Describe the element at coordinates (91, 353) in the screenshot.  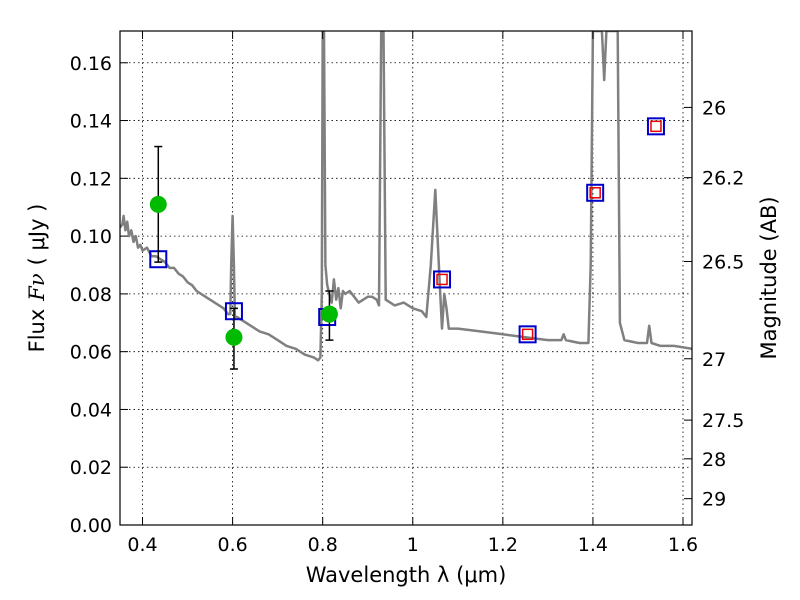
I see `y-tick-label: 0.06` at that location.